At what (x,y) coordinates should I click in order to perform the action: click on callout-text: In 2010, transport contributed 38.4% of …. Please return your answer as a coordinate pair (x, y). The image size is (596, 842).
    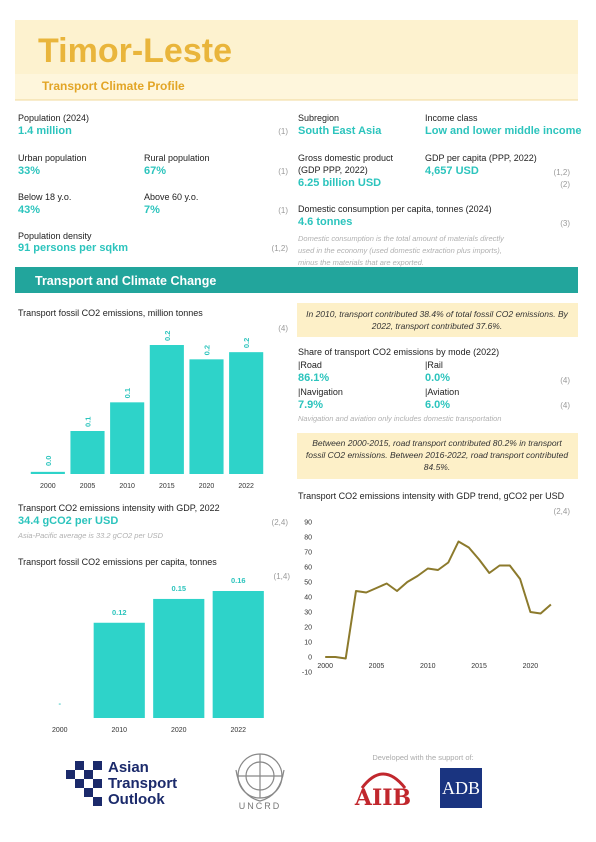
    Looking at the image, I should click on (437, 314).